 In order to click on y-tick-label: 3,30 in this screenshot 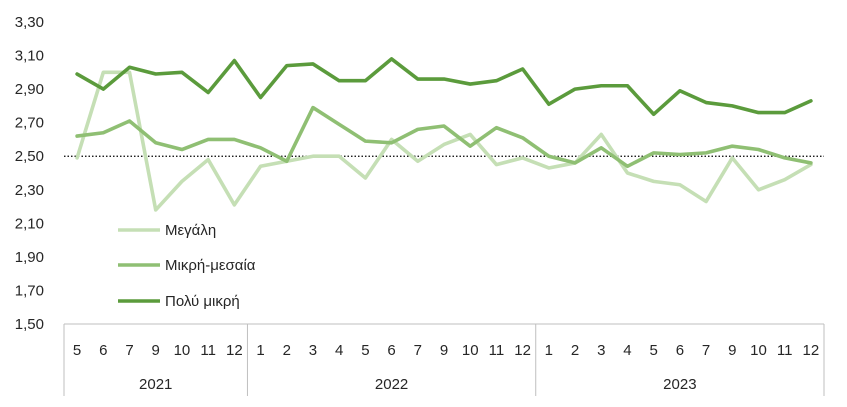, I will do `click(29, 22)`.